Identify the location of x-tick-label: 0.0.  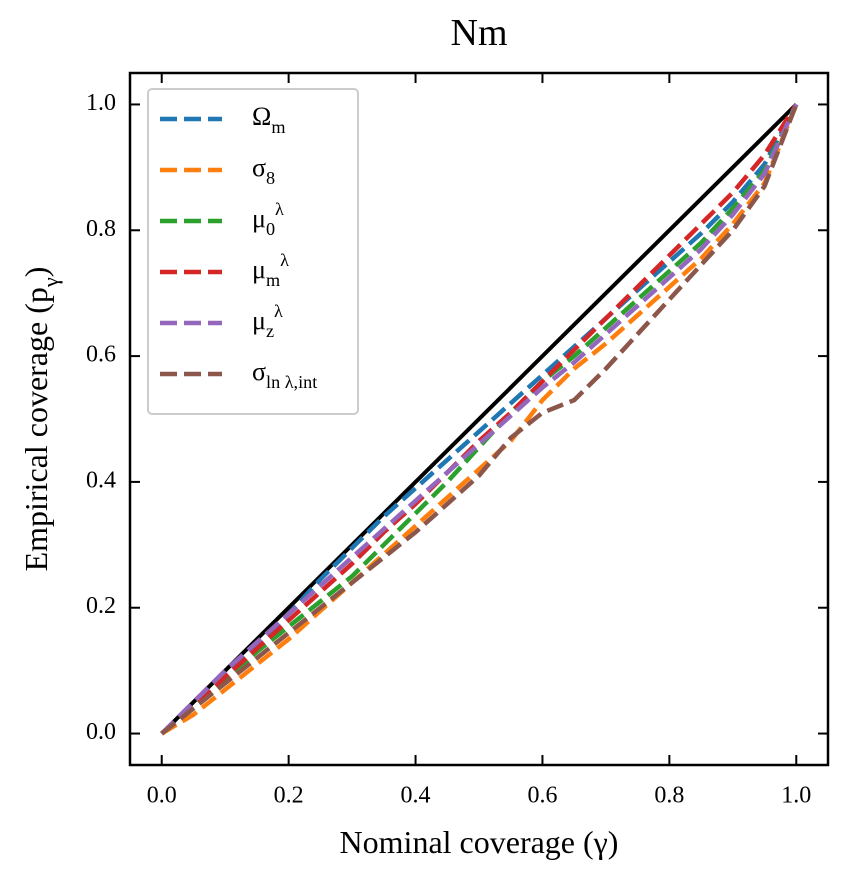
(162, 796).